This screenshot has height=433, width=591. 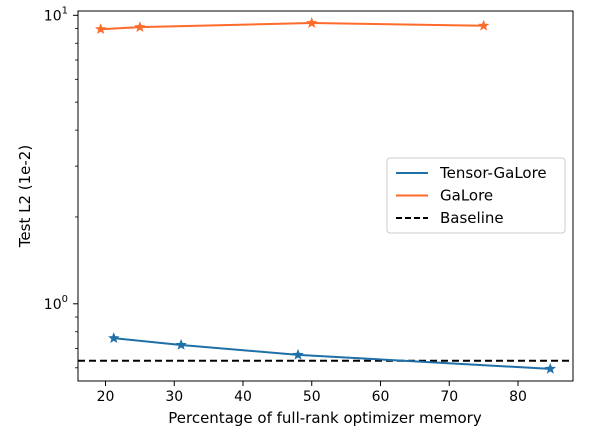 What do you see at coordinates (312, 397) in the screenshot?
I see `x-tick-label: 50` at bounding box center [312, 397].